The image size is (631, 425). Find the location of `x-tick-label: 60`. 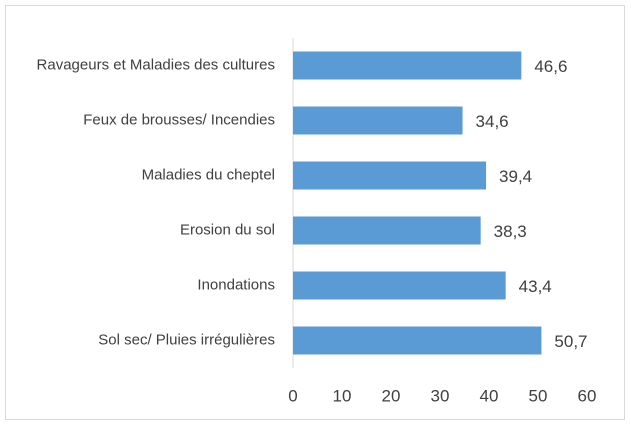

x-tick-label: 60 is located at coordinates (587, 395).